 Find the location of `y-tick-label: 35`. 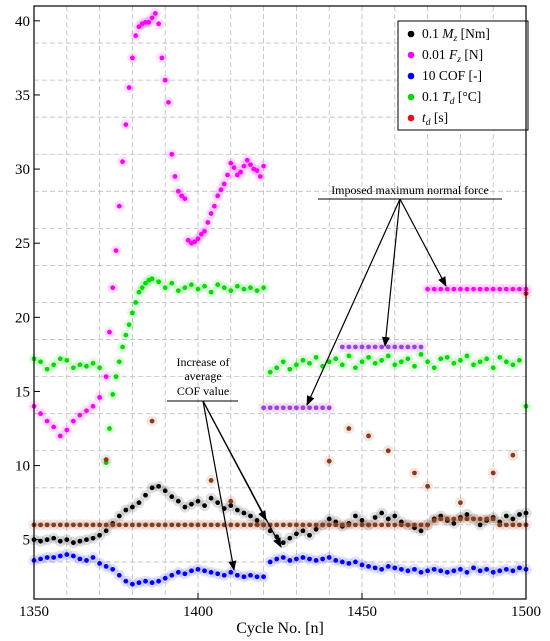

y-tick-label: 35 is located at coordinates (22, 96).